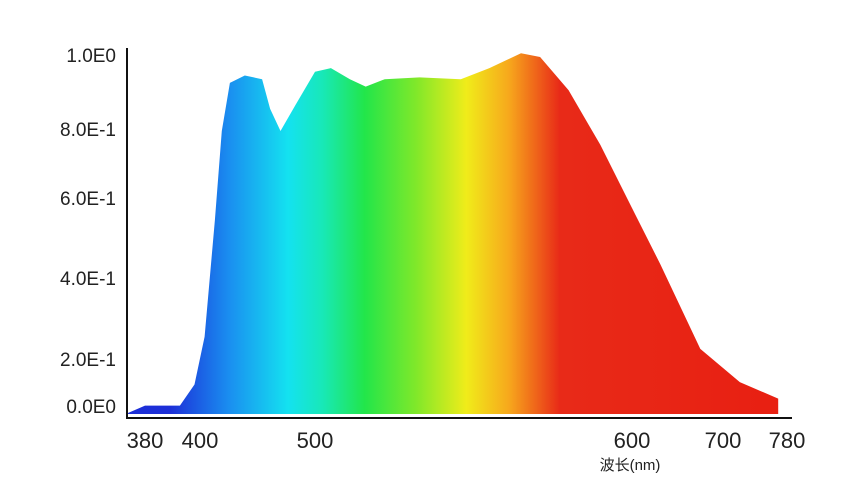 This screenshot has width=848, height=497. What do you see at coordinates (630, 465) in the screenshot?
I see `x-axis-label: 波长(nm)` at bounding box center [630, 465].